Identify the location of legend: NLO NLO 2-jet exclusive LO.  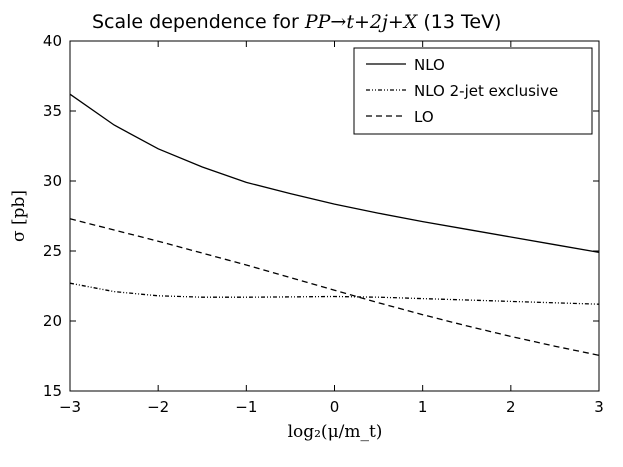
(473, 91).